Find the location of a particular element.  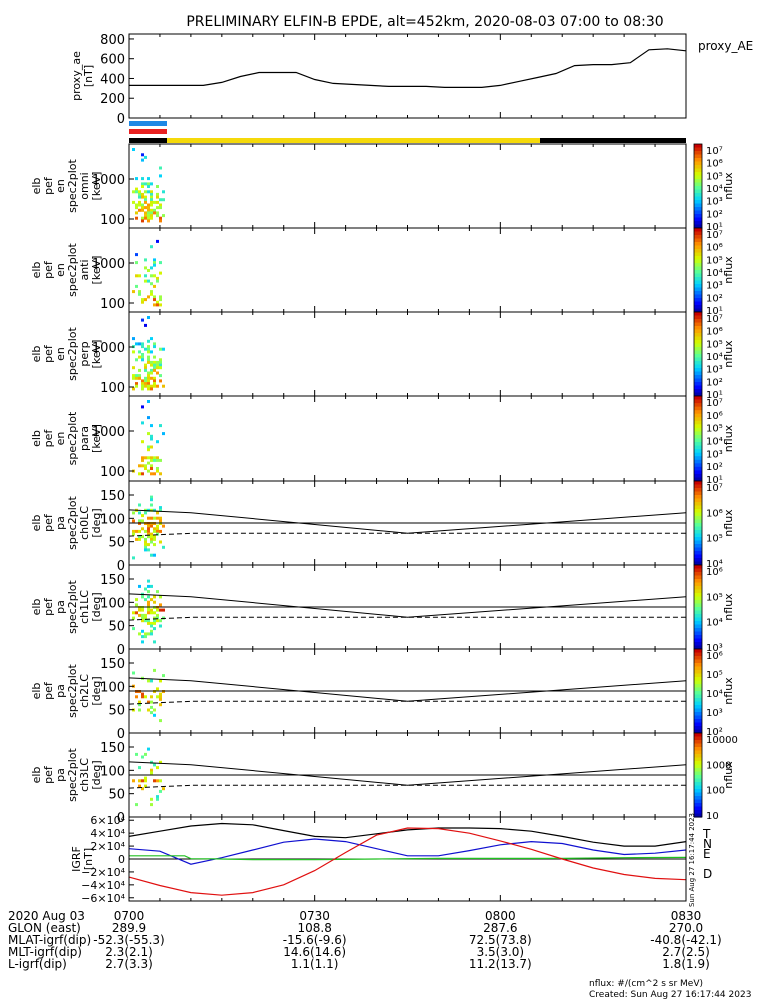

panel-ch3LC-cbar-frame is located at coordinates (698, 775).